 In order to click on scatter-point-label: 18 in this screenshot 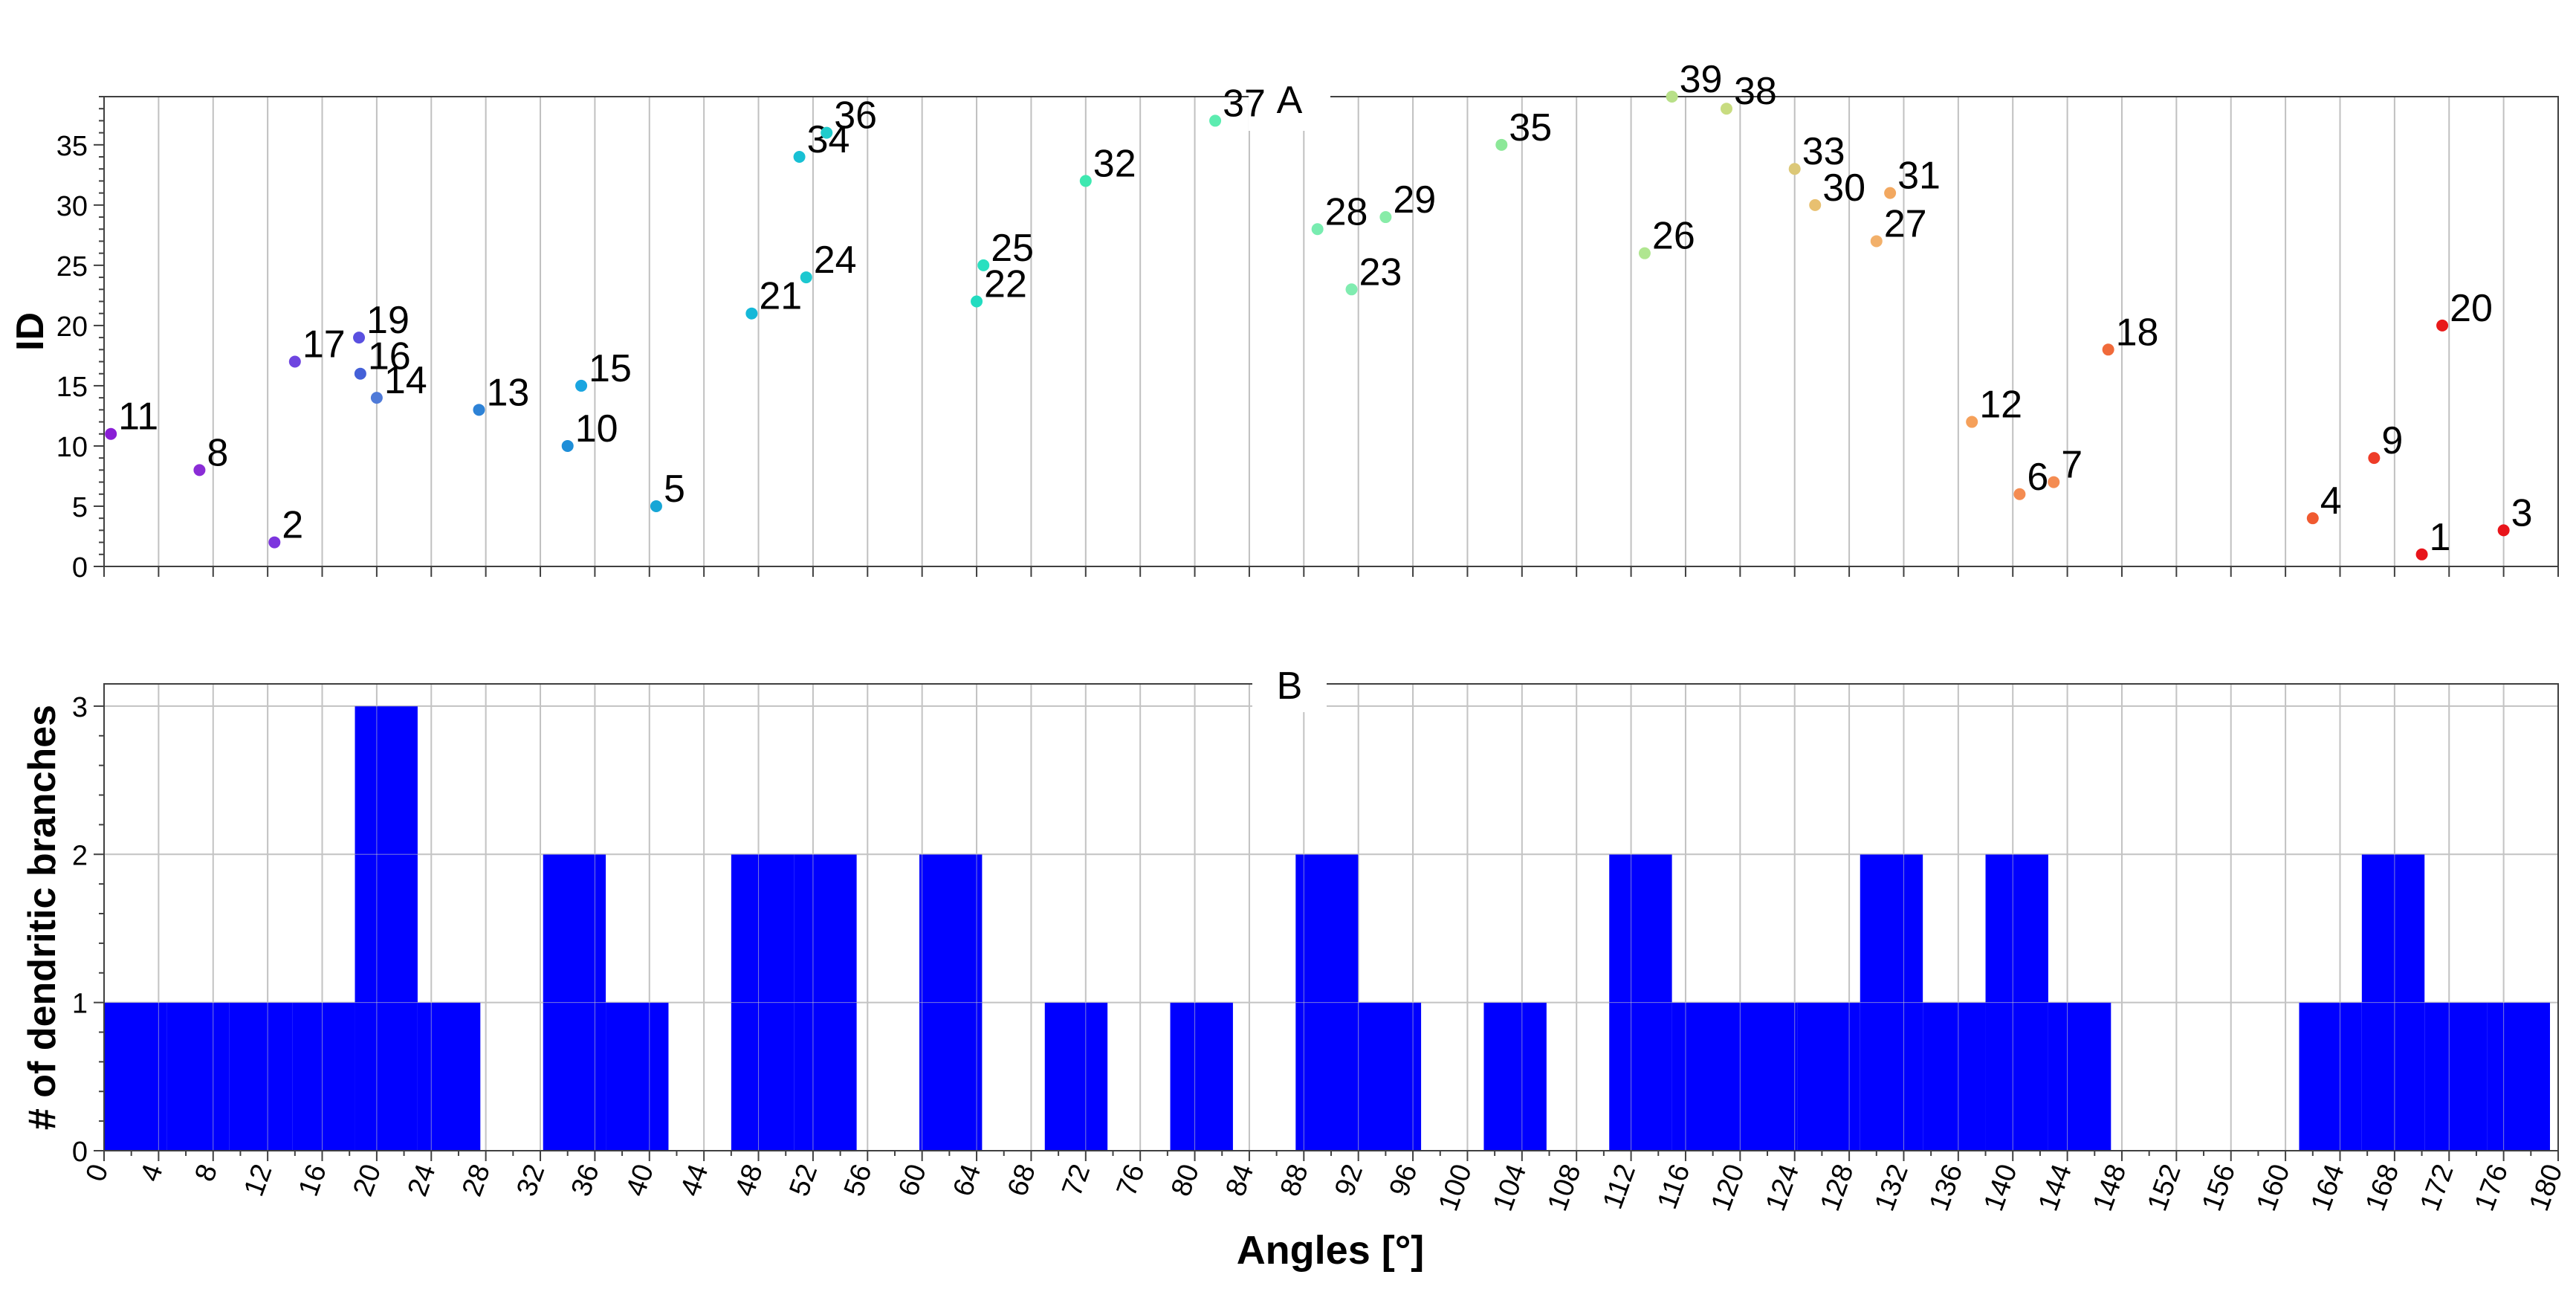, I will do `click(2137, 332)`.